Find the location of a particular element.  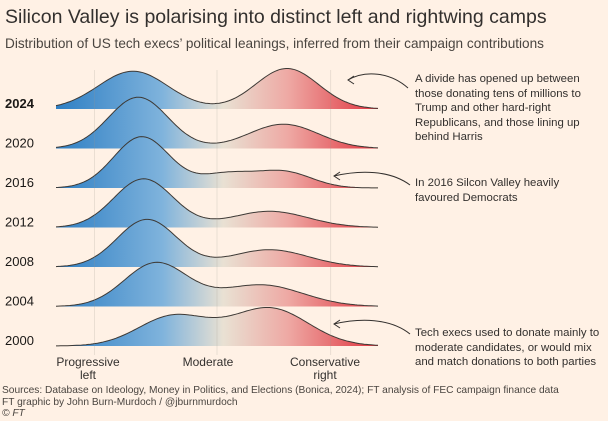

ridge-area-2020 is located at coordinates (217, 123).